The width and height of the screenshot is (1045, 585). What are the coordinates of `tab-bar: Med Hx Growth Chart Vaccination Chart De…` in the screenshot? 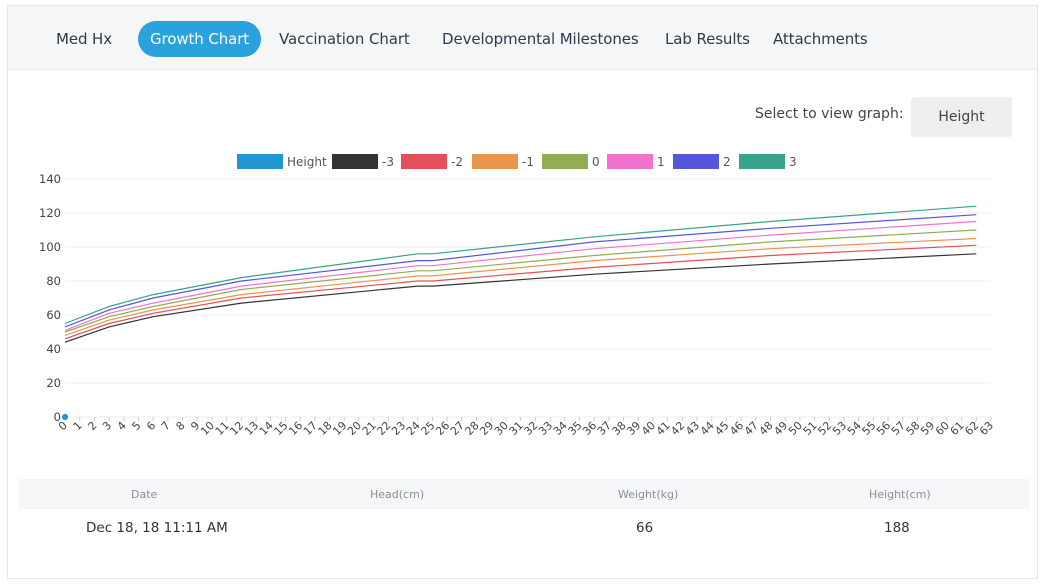 It's located at (522, 38).